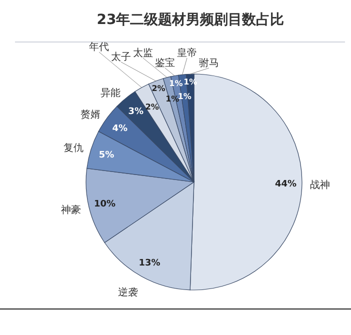 This screenshot has height=335, width=351. What do you see at coordinates (187, 53) in the screenshot?
I see `slice-label: 皇帝` at bounding box center [187, 53].